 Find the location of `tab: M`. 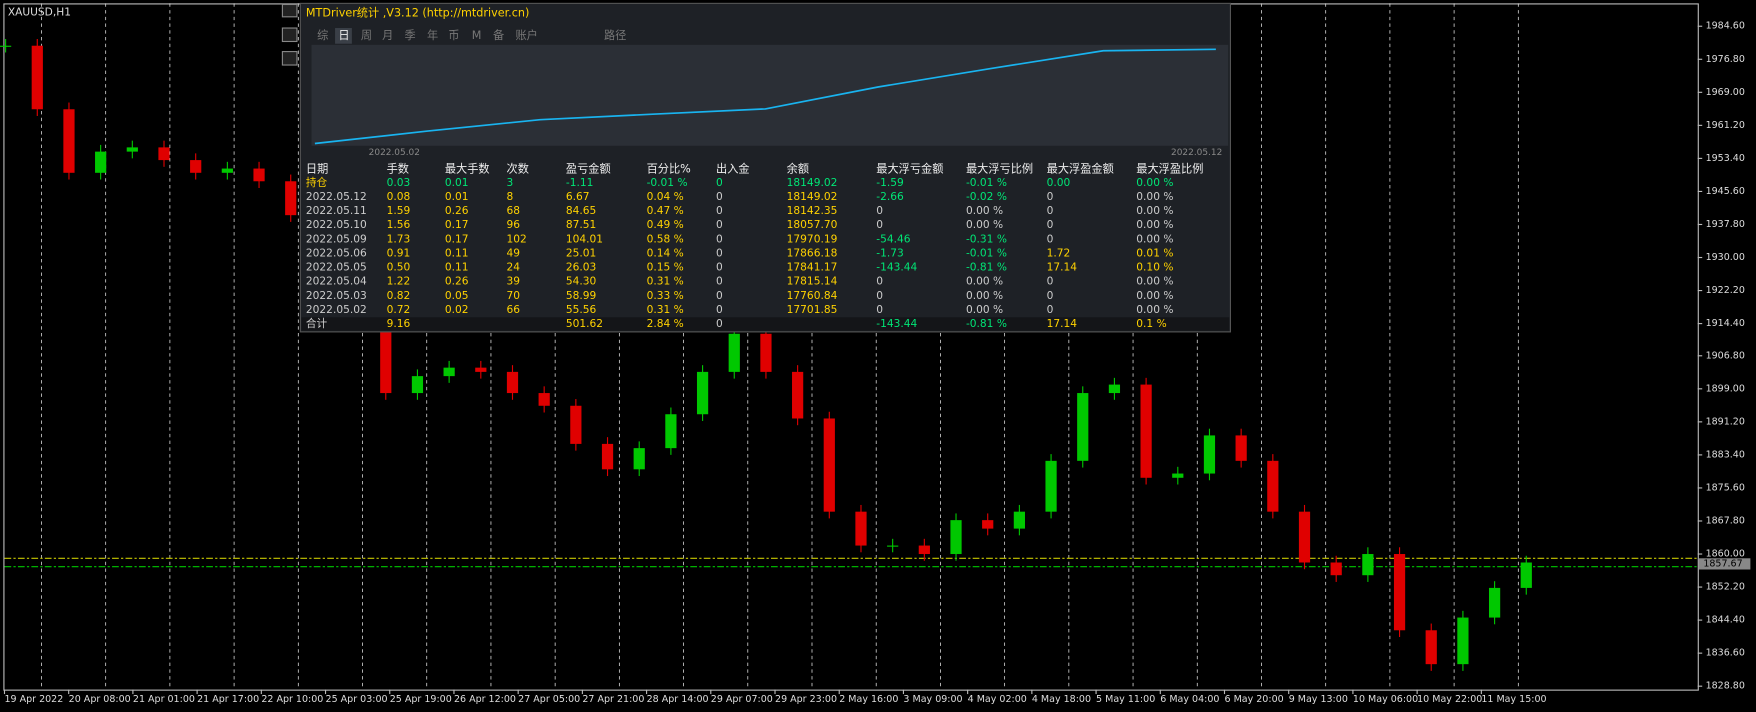

tab: M is located at coordinates (477, 35).